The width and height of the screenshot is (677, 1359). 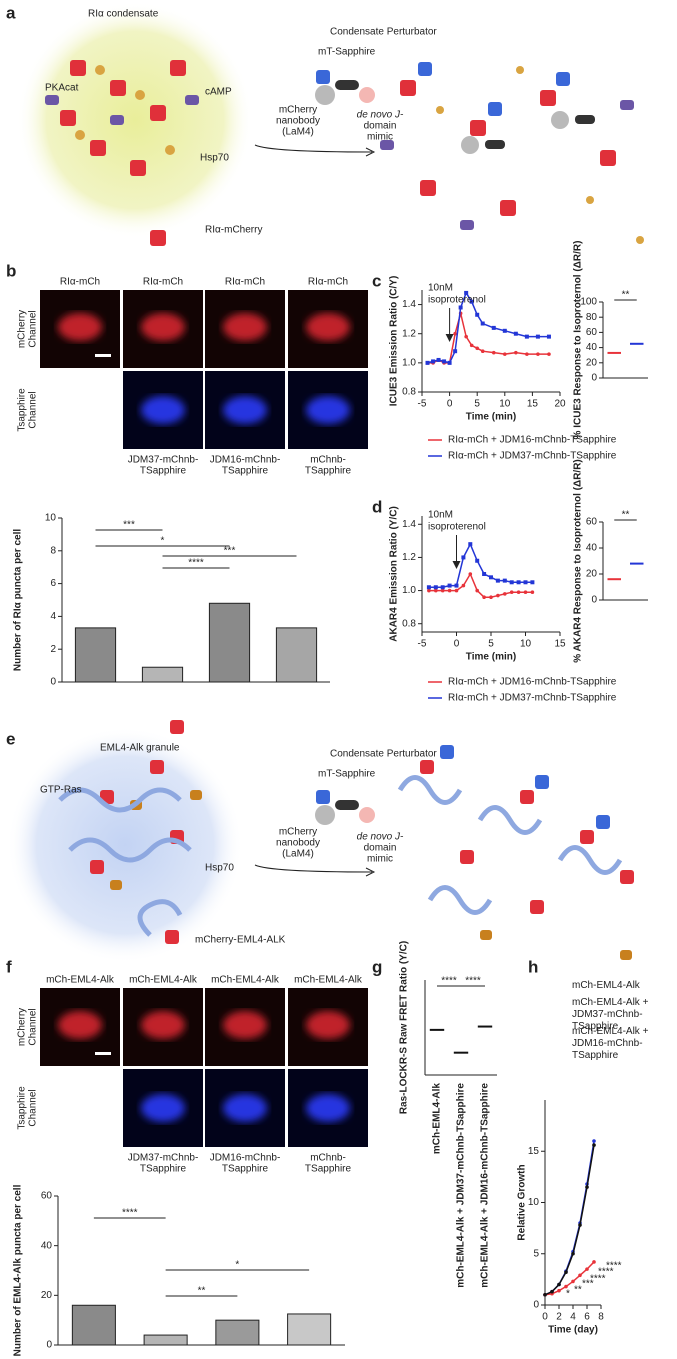 What do you see at coordinates (216, 940) in the screenshot?
I see `construct-label: mCherry-` at bounding box center [216, 940].